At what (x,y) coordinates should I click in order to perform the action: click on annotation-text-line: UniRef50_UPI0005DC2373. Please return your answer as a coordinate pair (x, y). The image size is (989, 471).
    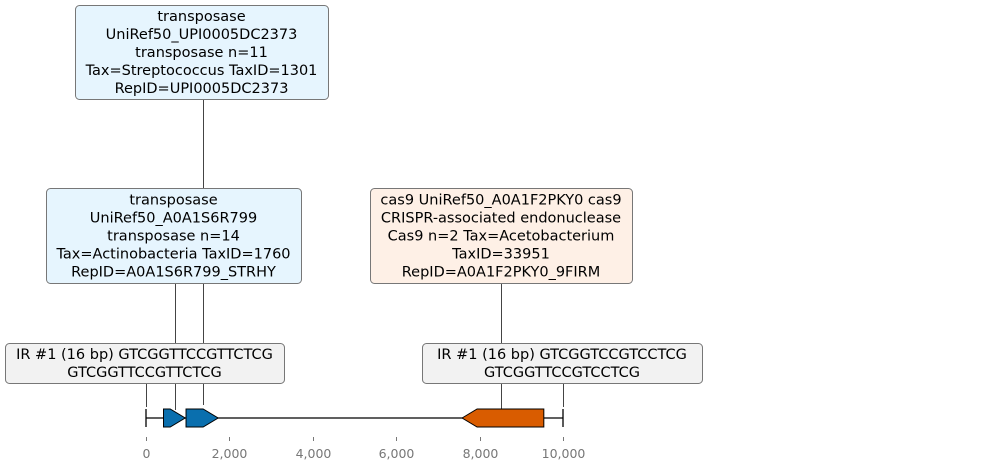
    Looking at the image, I should click on (202, 35).